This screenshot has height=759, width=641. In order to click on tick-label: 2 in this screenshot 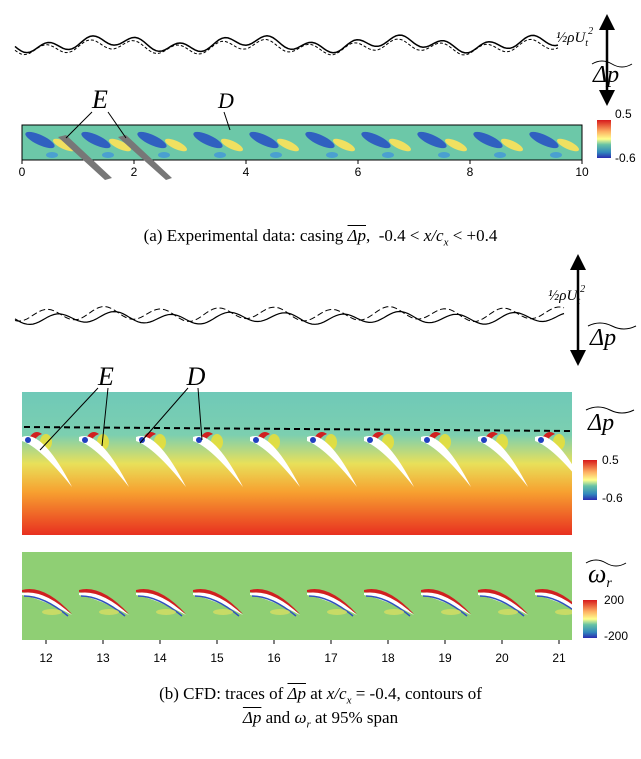, I will do `click(134, 172)`.